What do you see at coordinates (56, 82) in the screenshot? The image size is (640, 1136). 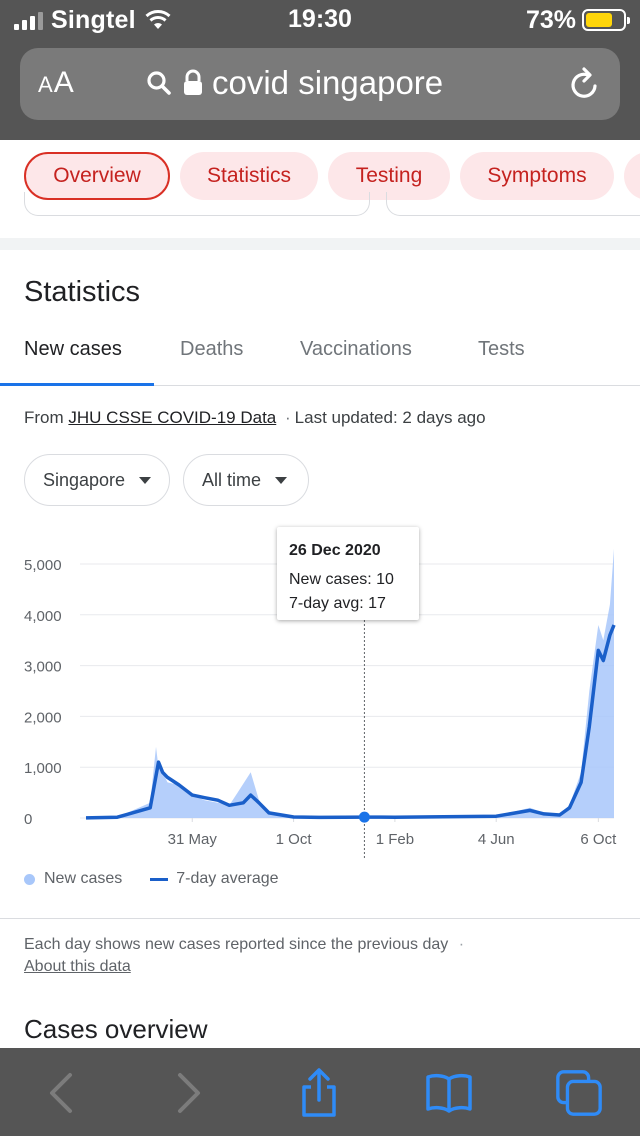 I see `text-size-button: AA` at bounding box center [56, 82].